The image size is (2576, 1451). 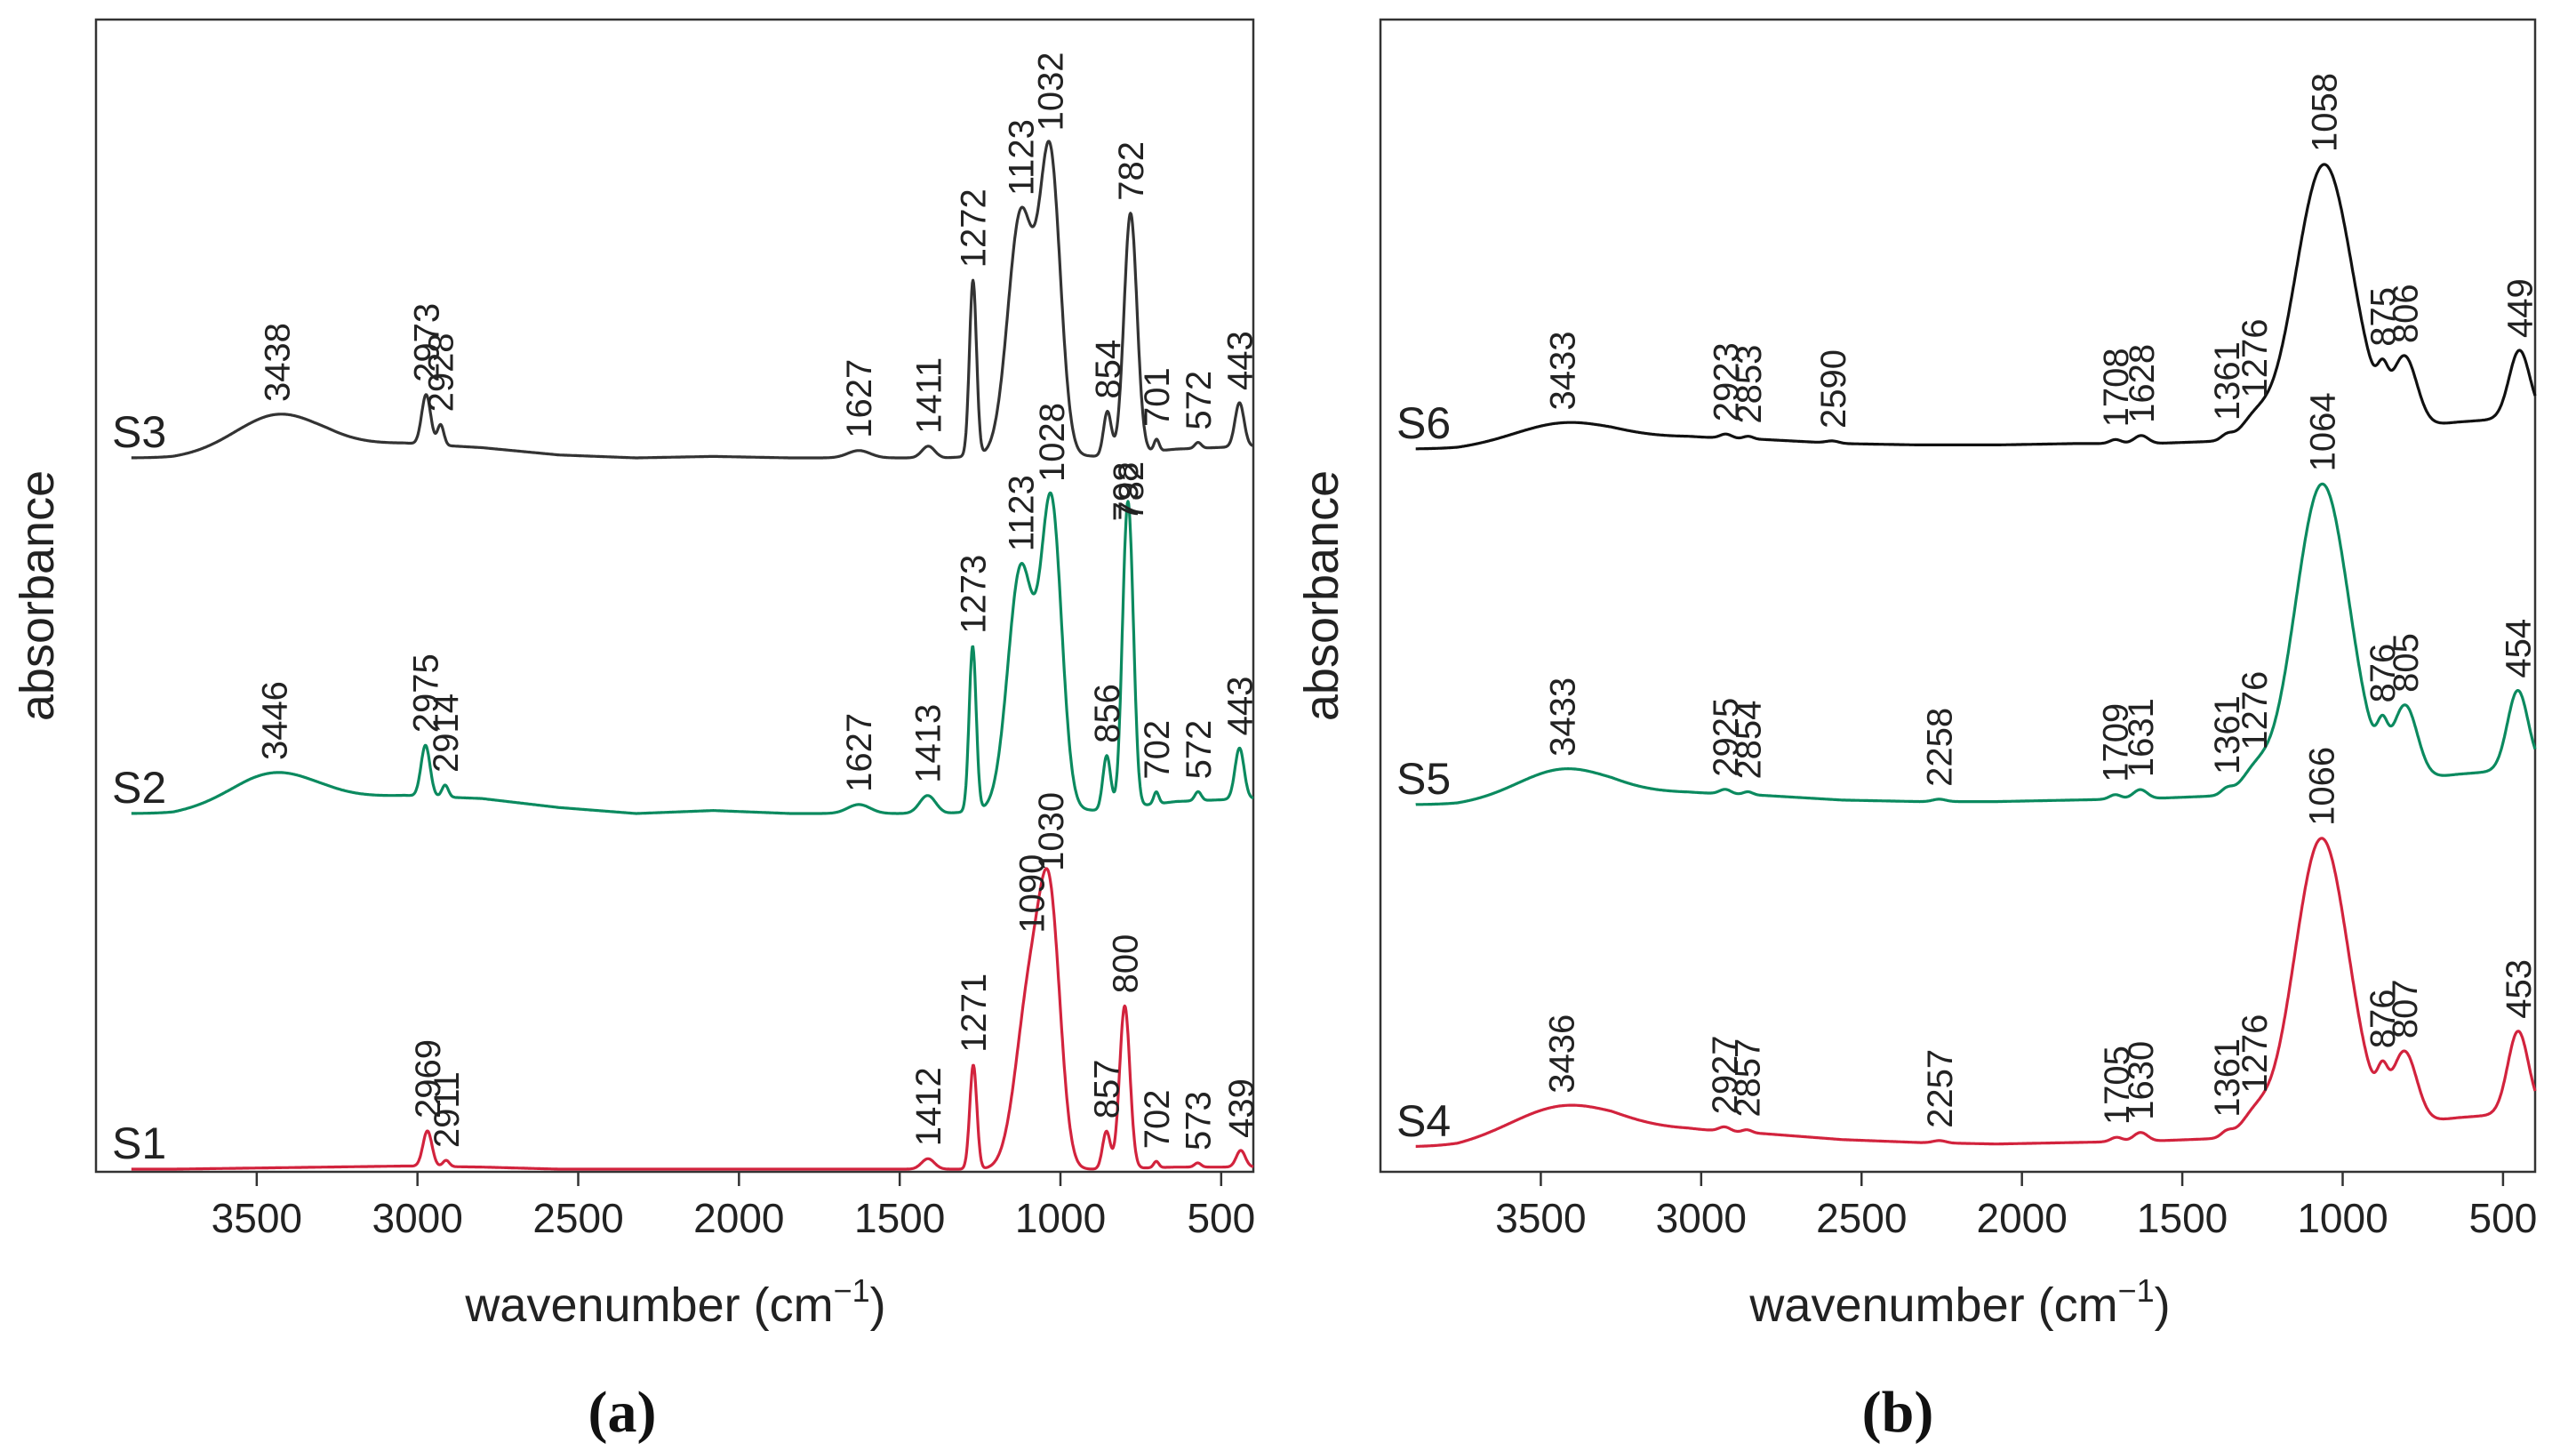 What do you see at coordinates (1423, 423) in the screenshot?
I see `series-label: S6` at bounding box center [1423, 423].